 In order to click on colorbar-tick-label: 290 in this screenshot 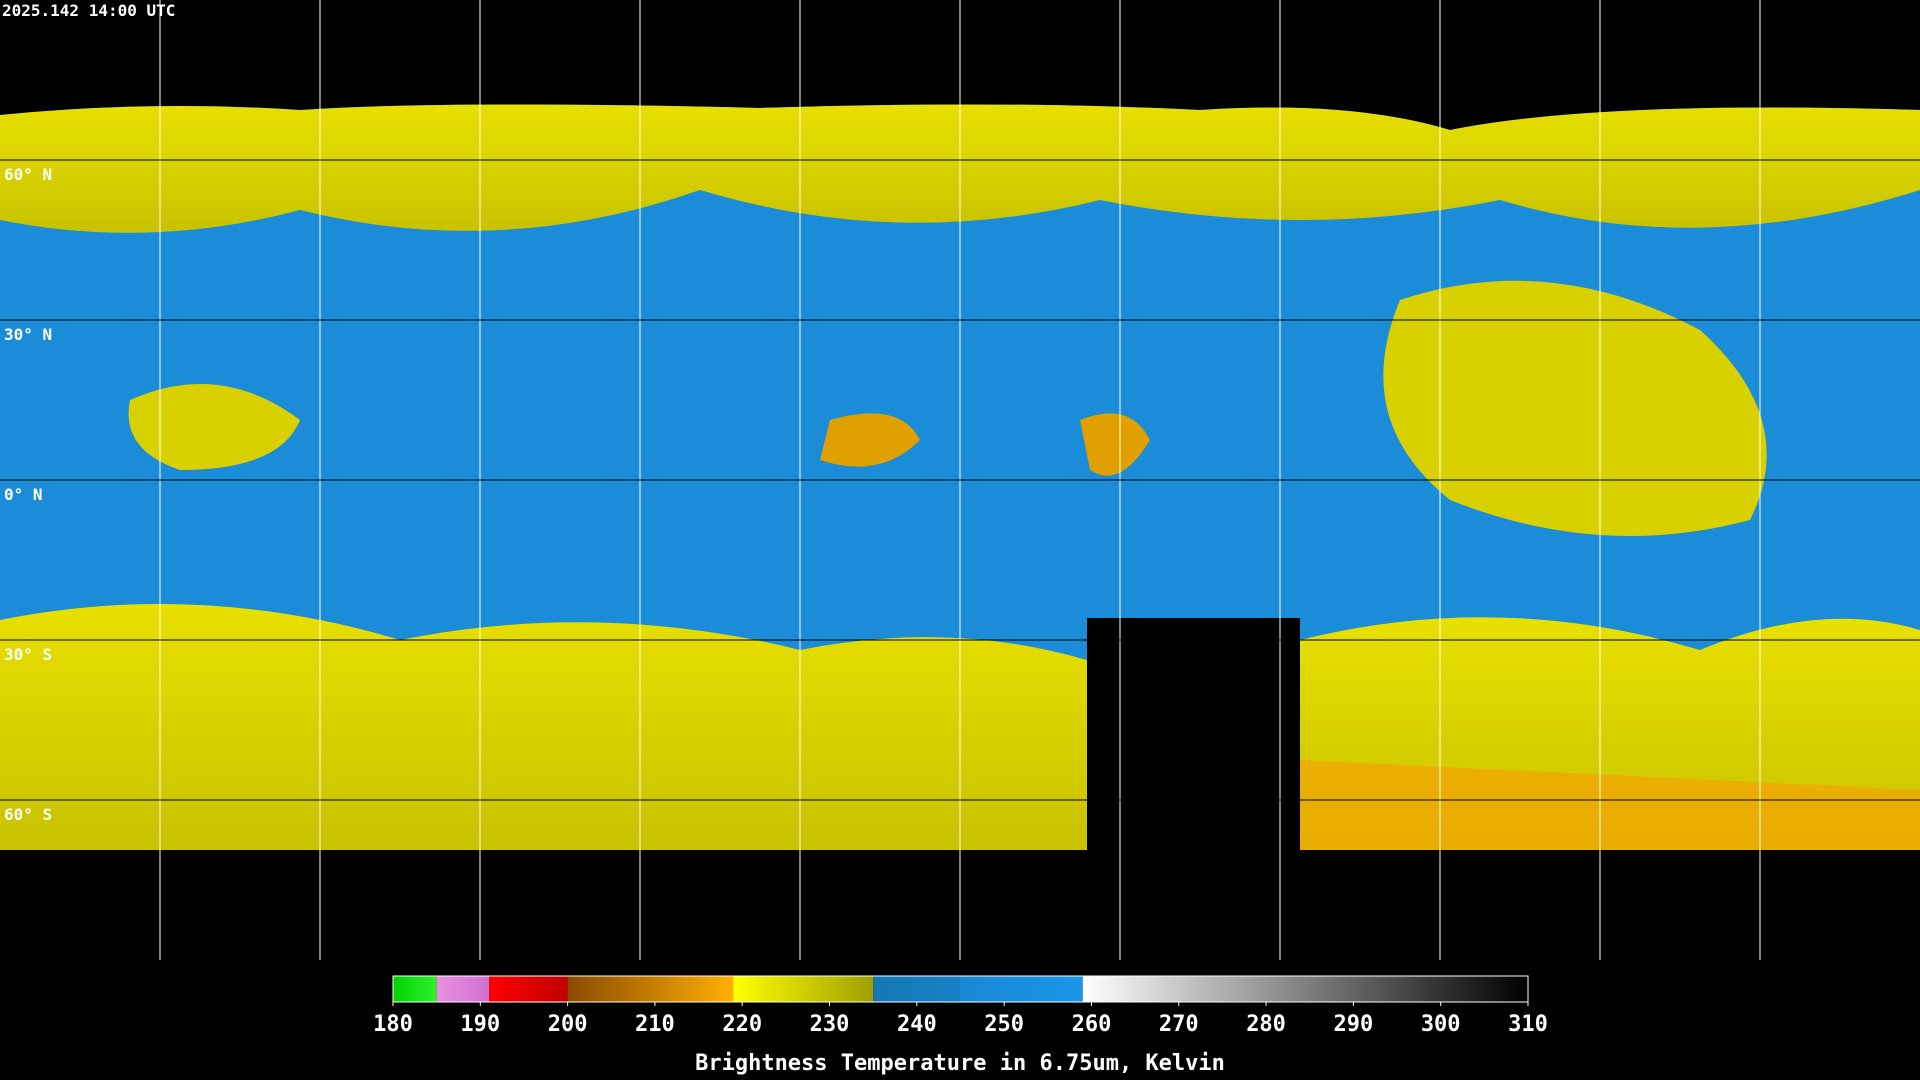, I will do `click(1354, 1024)`.